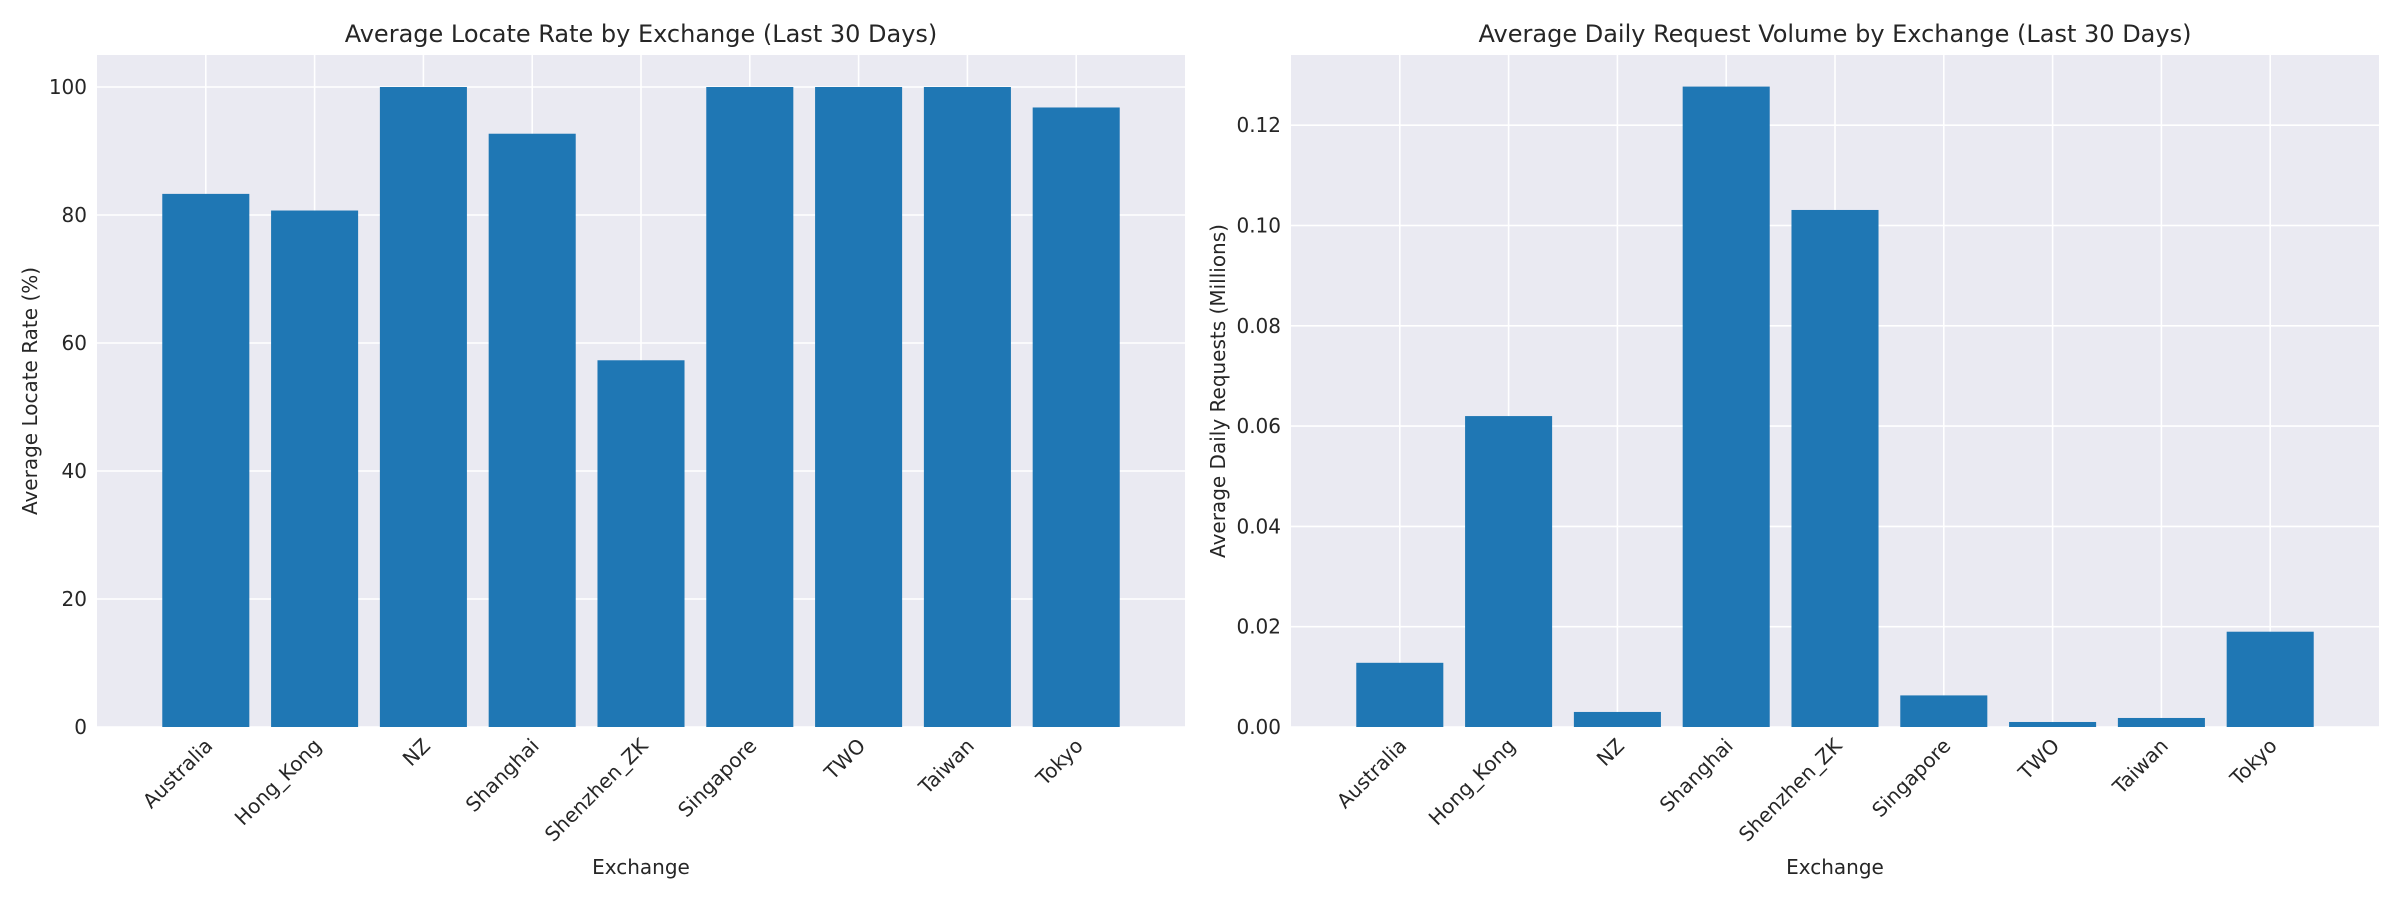  I want to click on y-tick-label: 0.10, so click(1258, 226).